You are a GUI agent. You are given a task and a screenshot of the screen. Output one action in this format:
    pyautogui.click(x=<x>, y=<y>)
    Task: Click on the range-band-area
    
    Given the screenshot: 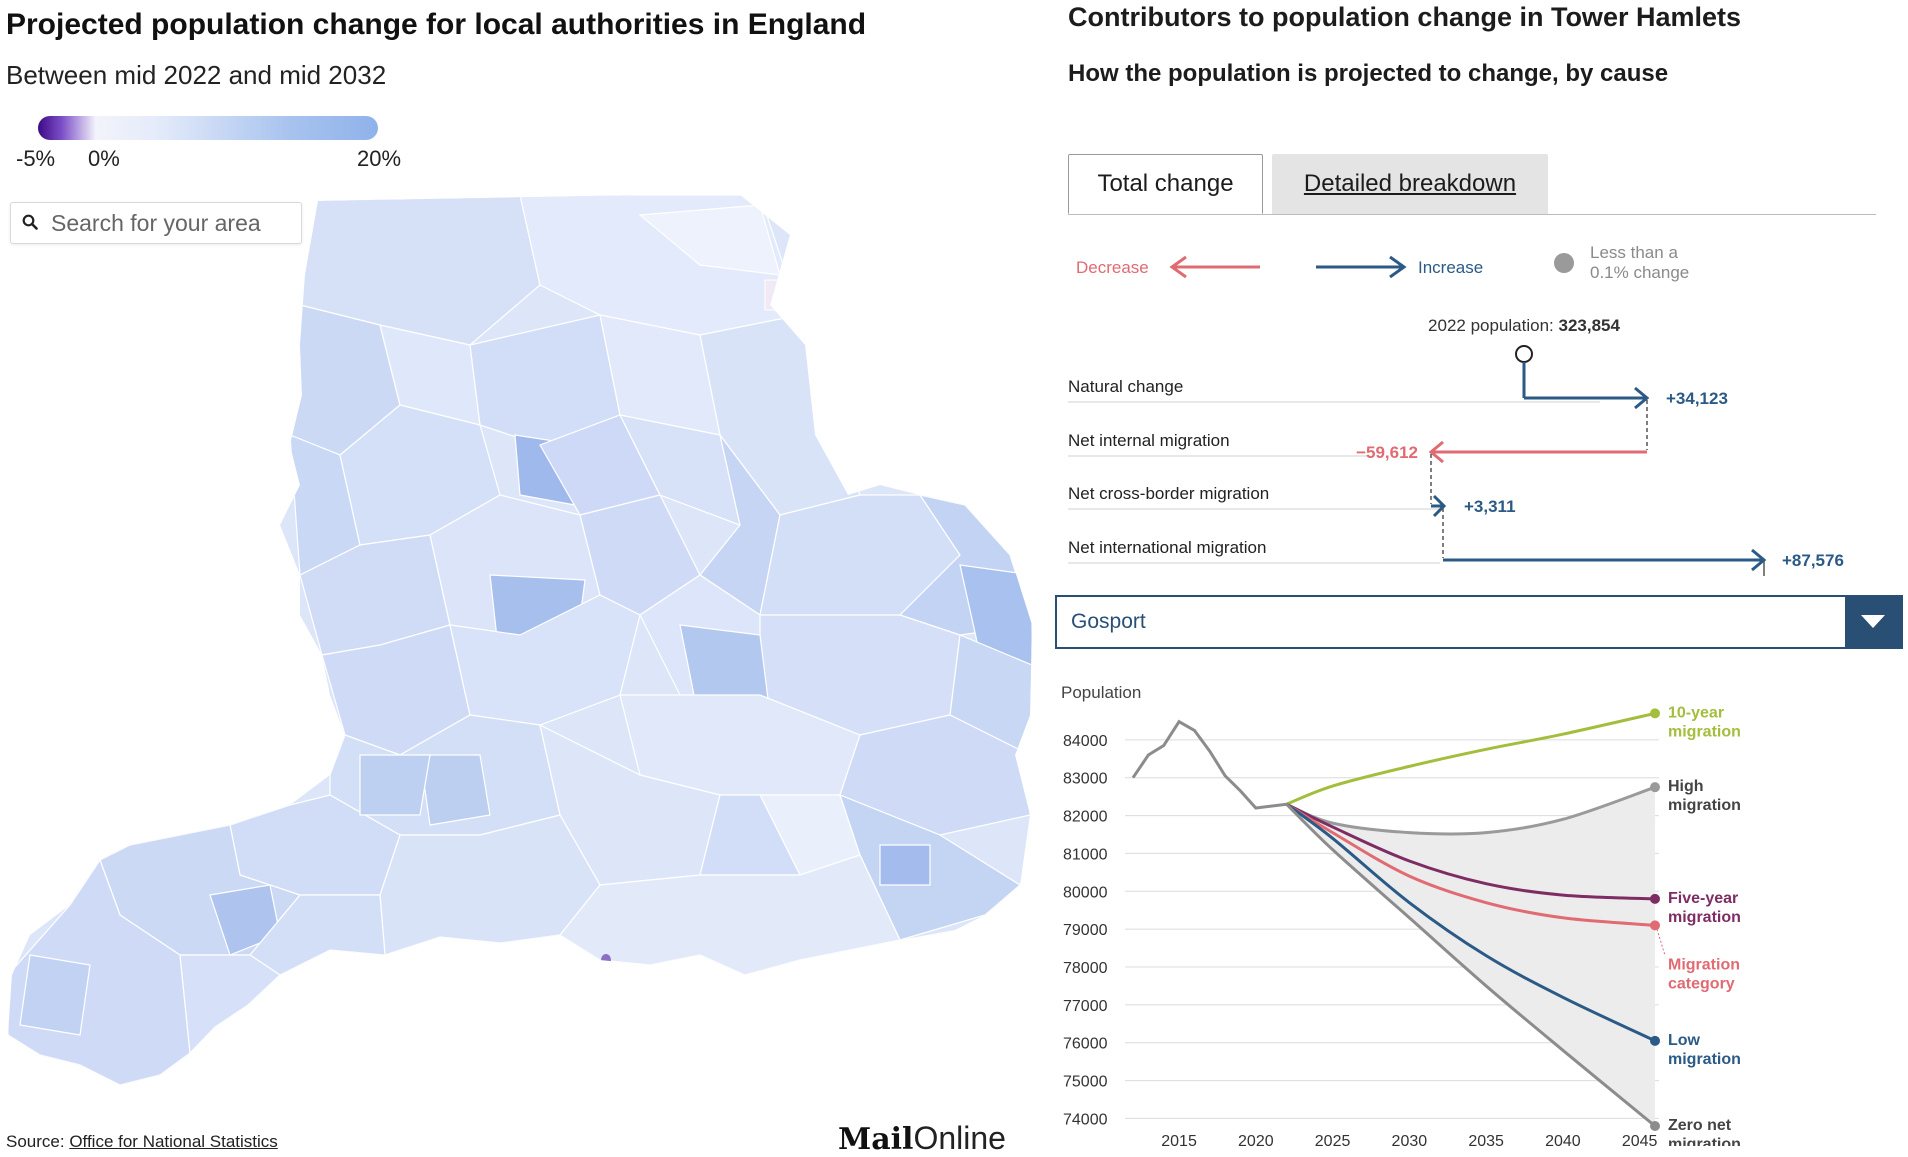 What is the action you would take?
    pyautogui.click(x=1470, y=956)
    